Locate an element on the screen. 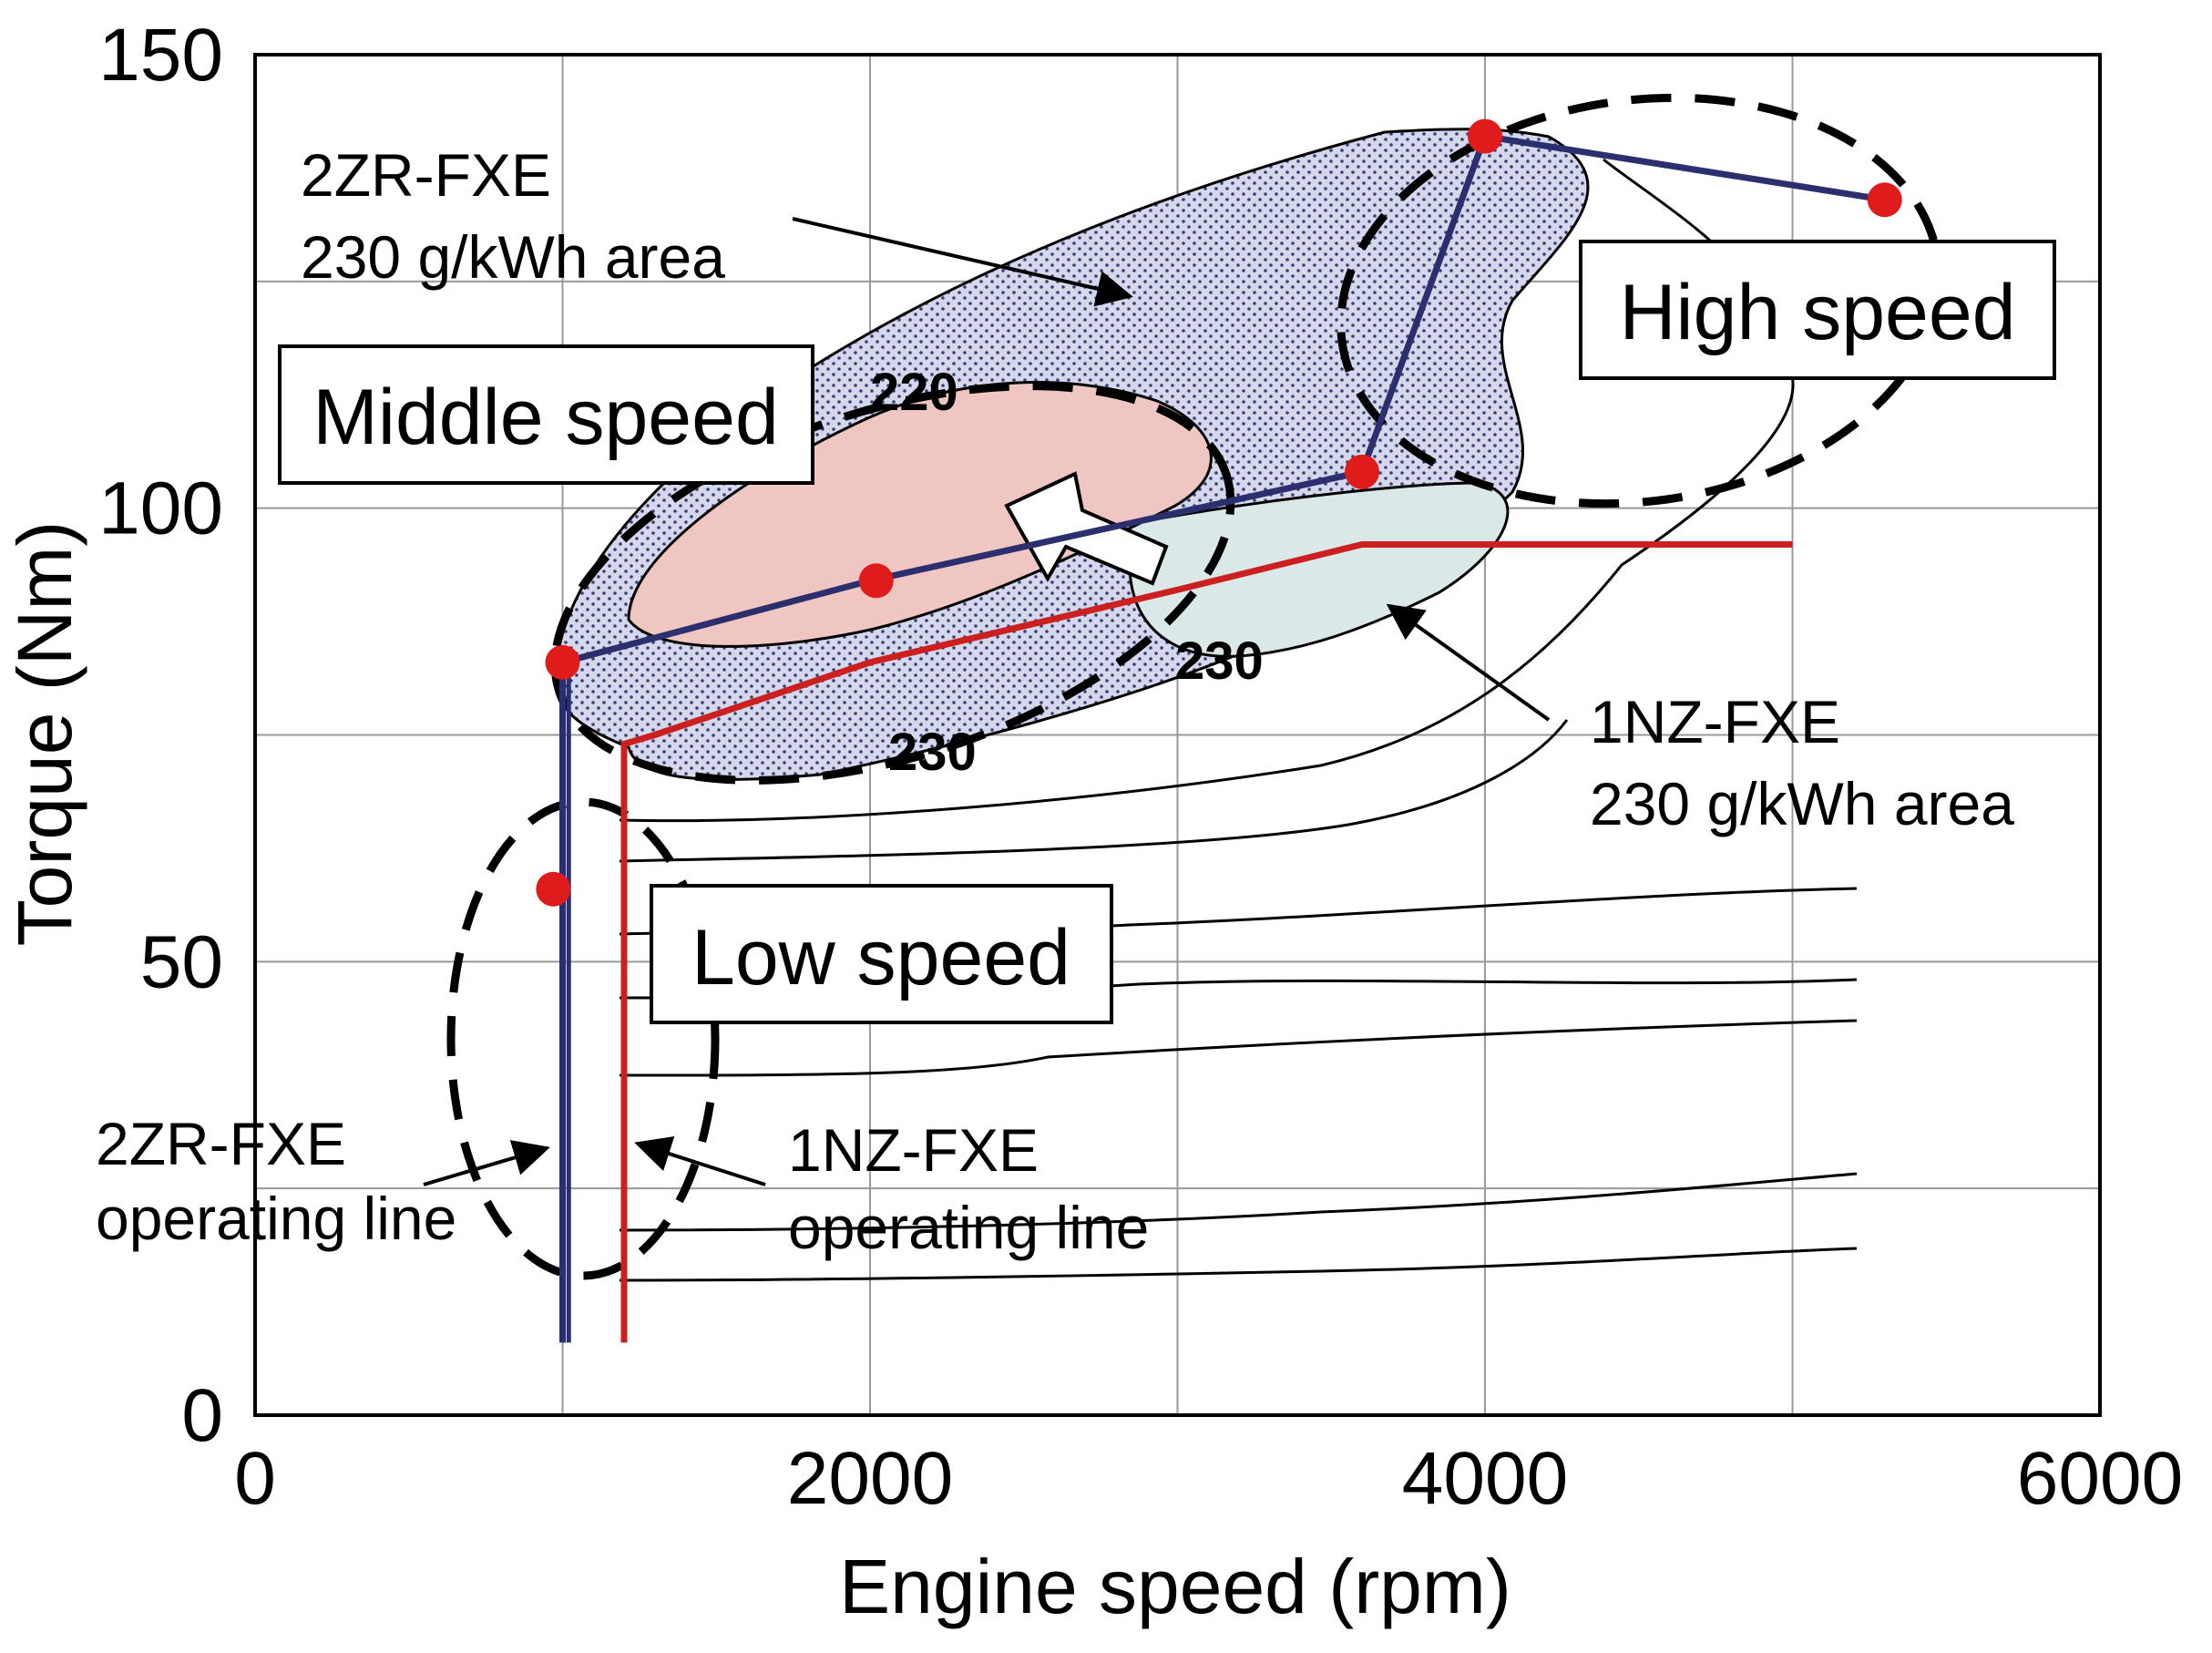 Image resolution: width=2212 pixels, height=1653 pixels. region-2zr-label-line1: 2ZR-FXE is located at coordinates (426, 175).